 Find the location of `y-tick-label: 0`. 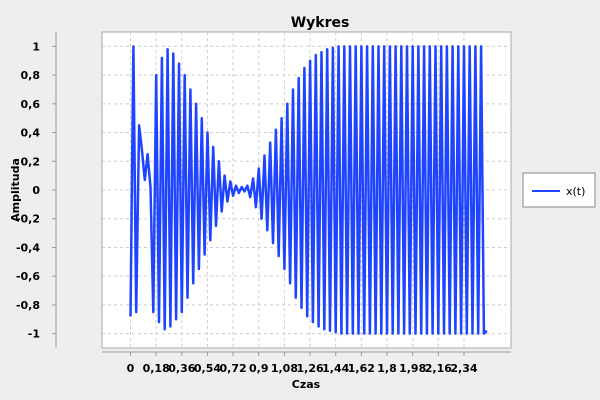

y-tick-label: 0 is located at coordinates (36, 190).